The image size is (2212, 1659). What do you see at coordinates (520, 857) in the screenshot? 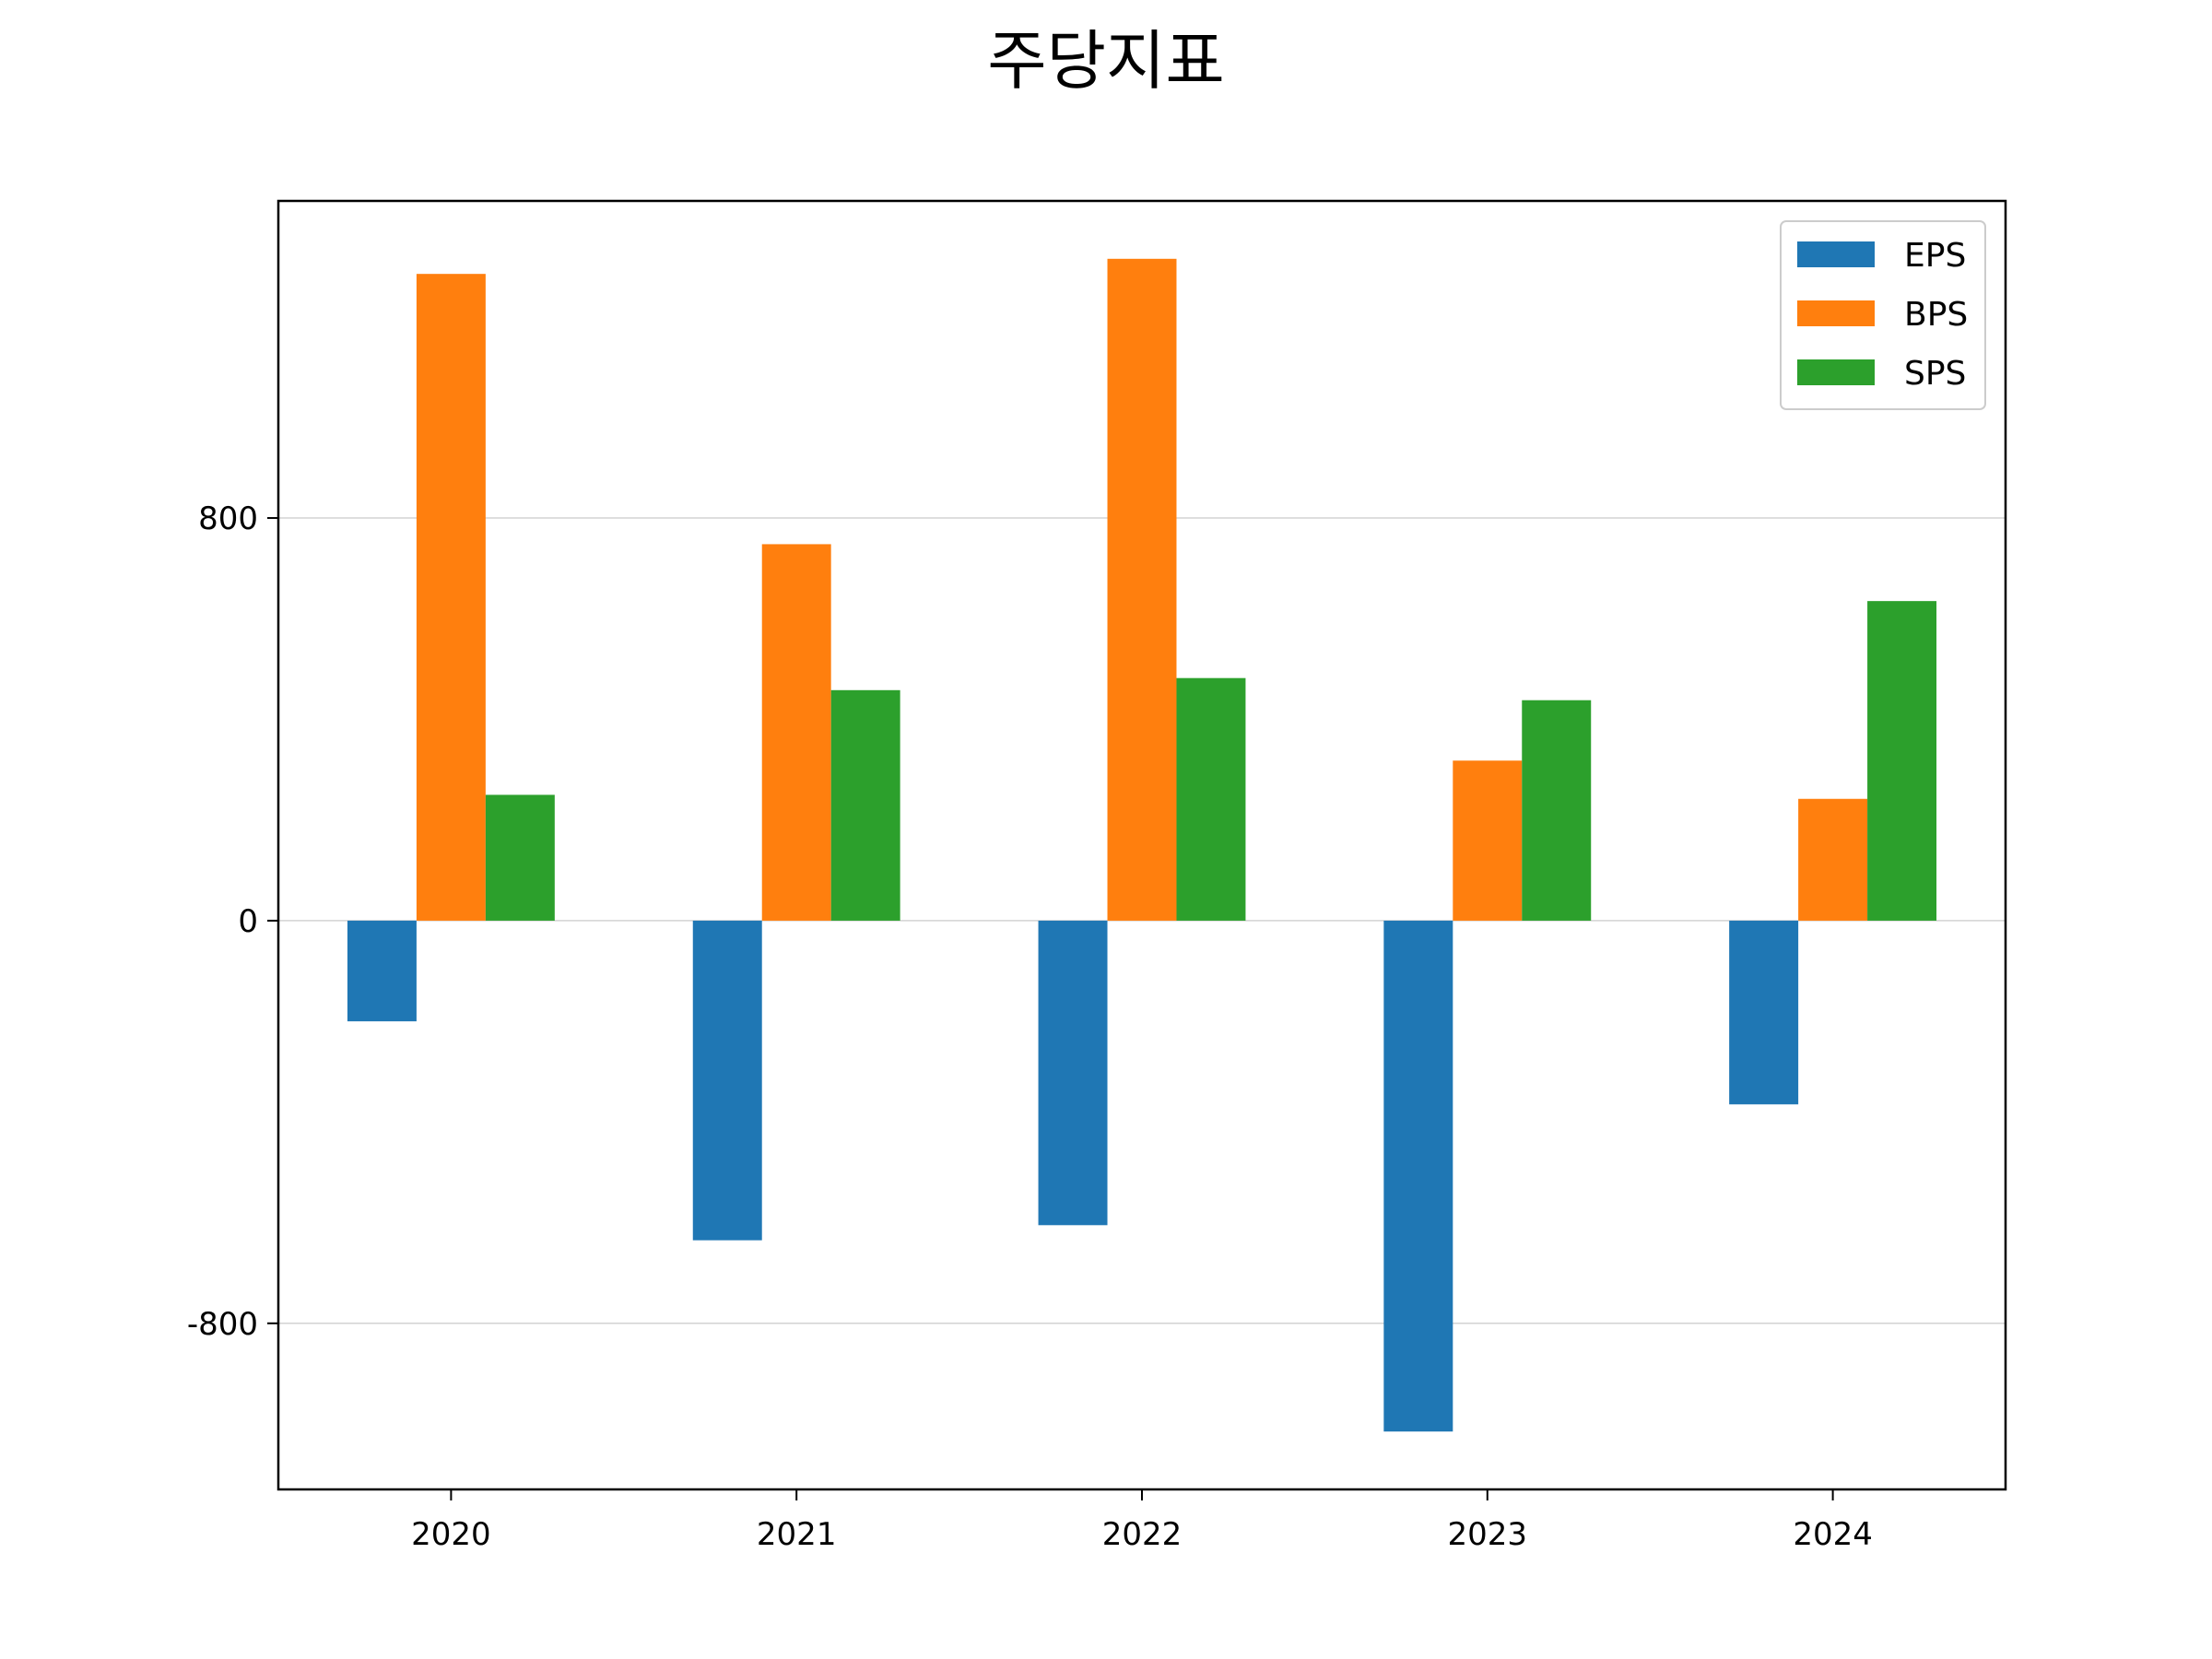
I see `bar-sps-2020` at bounding box center [520, 857].